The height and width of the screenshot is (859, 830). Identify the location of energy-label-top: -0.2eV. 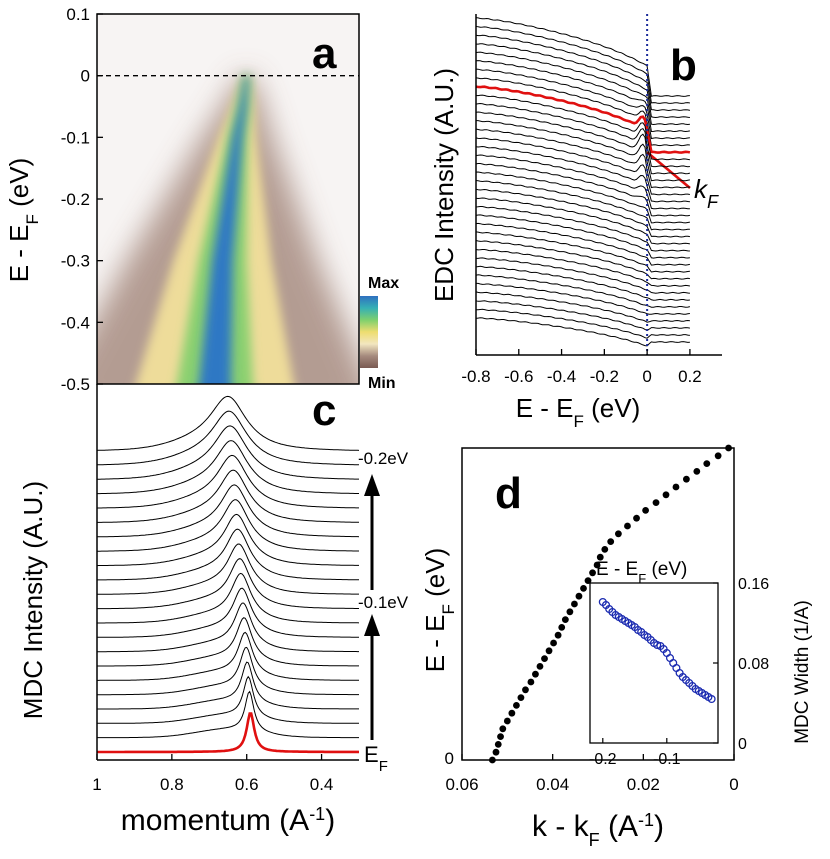
(383, 458).